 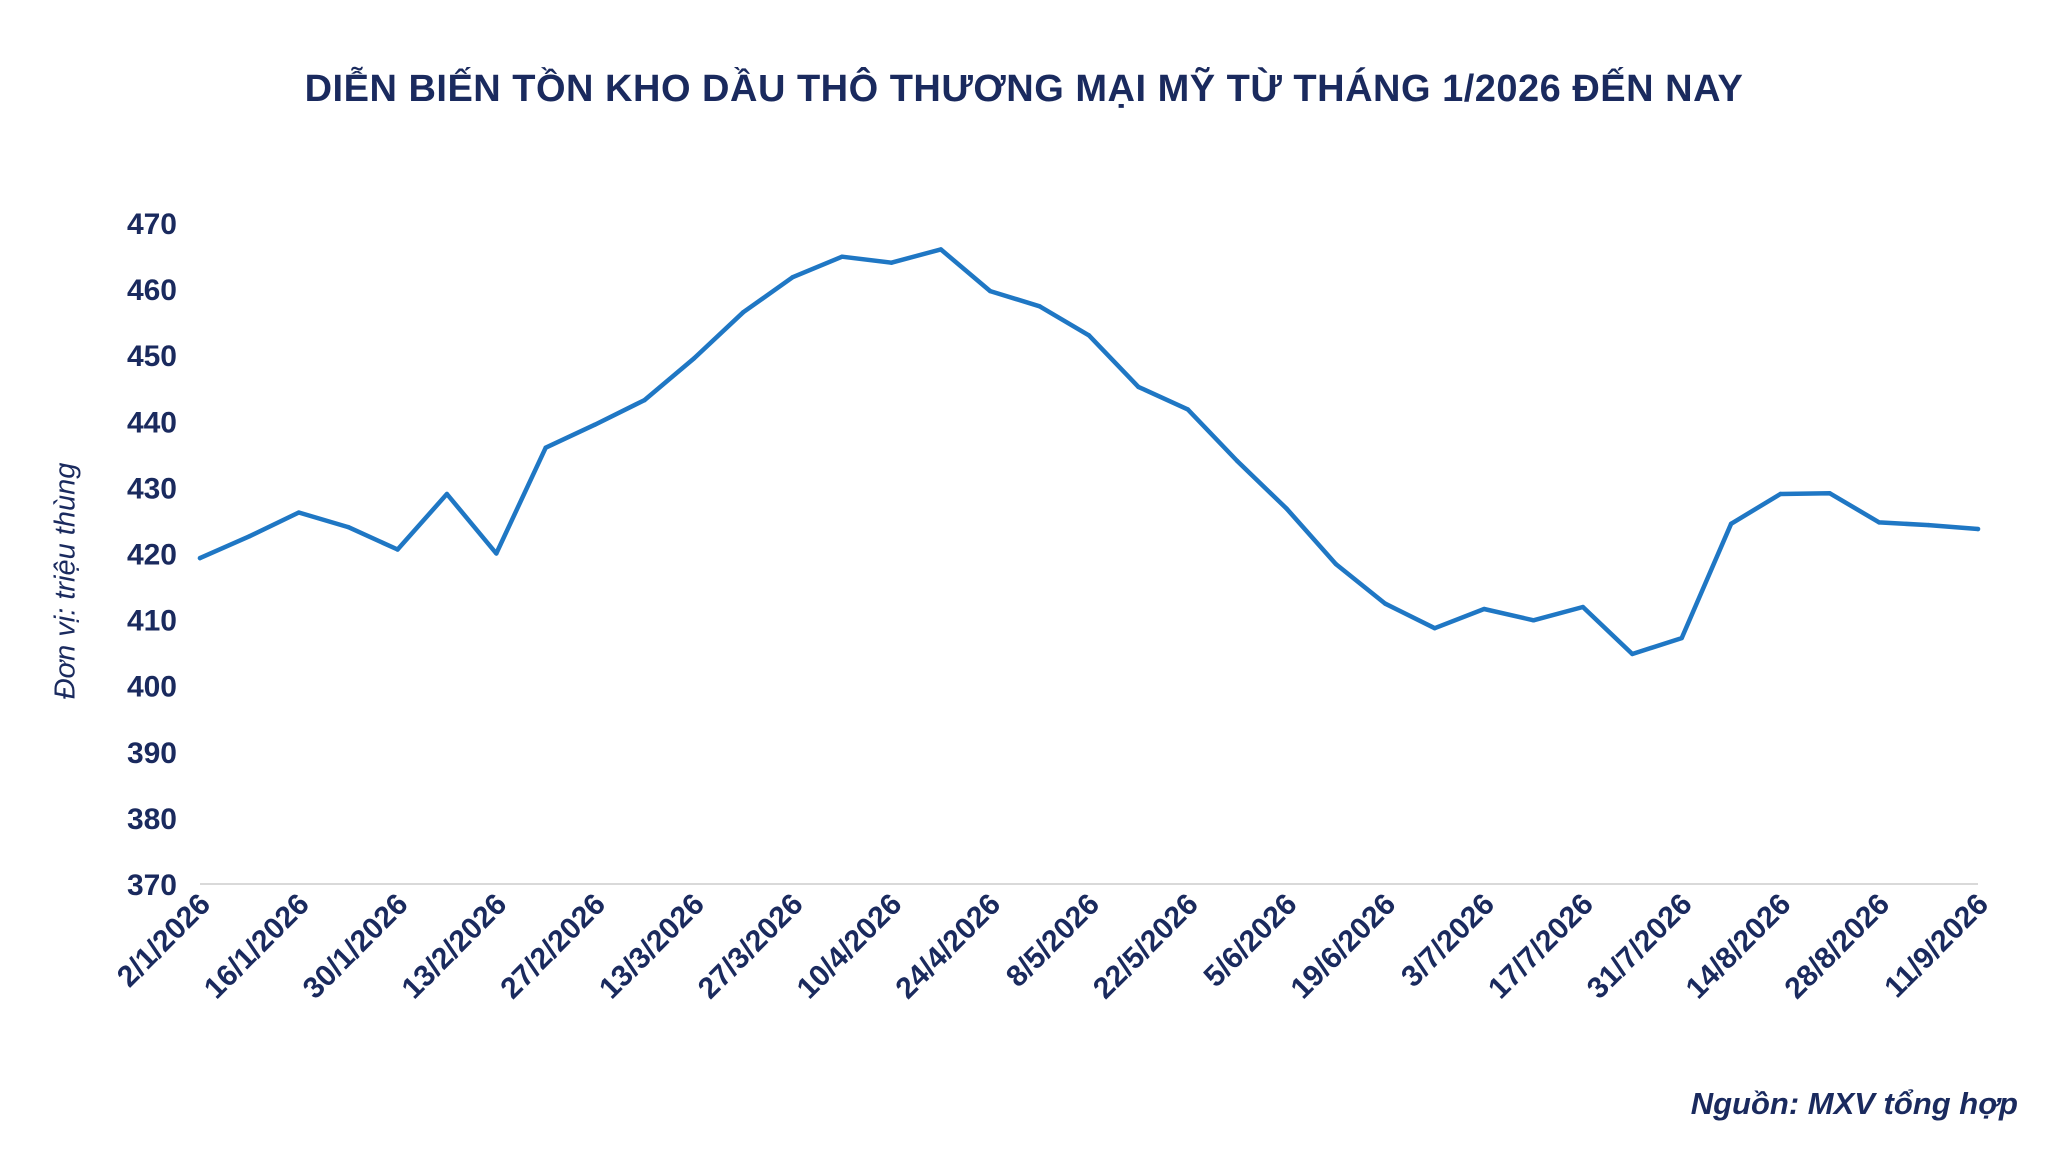 I want to click on x-tick-label: 27/3/2026, so click(x=751, y=947).